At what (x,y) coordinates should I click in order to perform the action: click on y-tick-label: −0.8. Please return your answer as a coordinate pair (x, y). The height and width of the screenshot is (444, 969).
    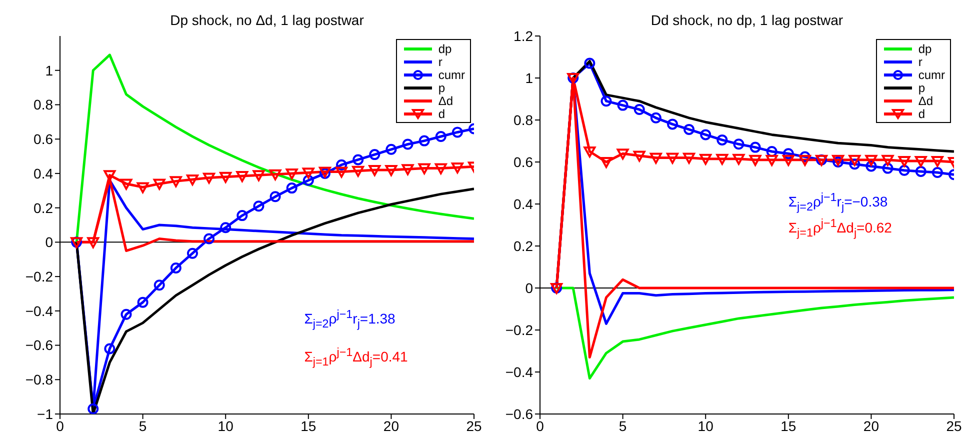
    Looking at the image, I should click on (39, 380).